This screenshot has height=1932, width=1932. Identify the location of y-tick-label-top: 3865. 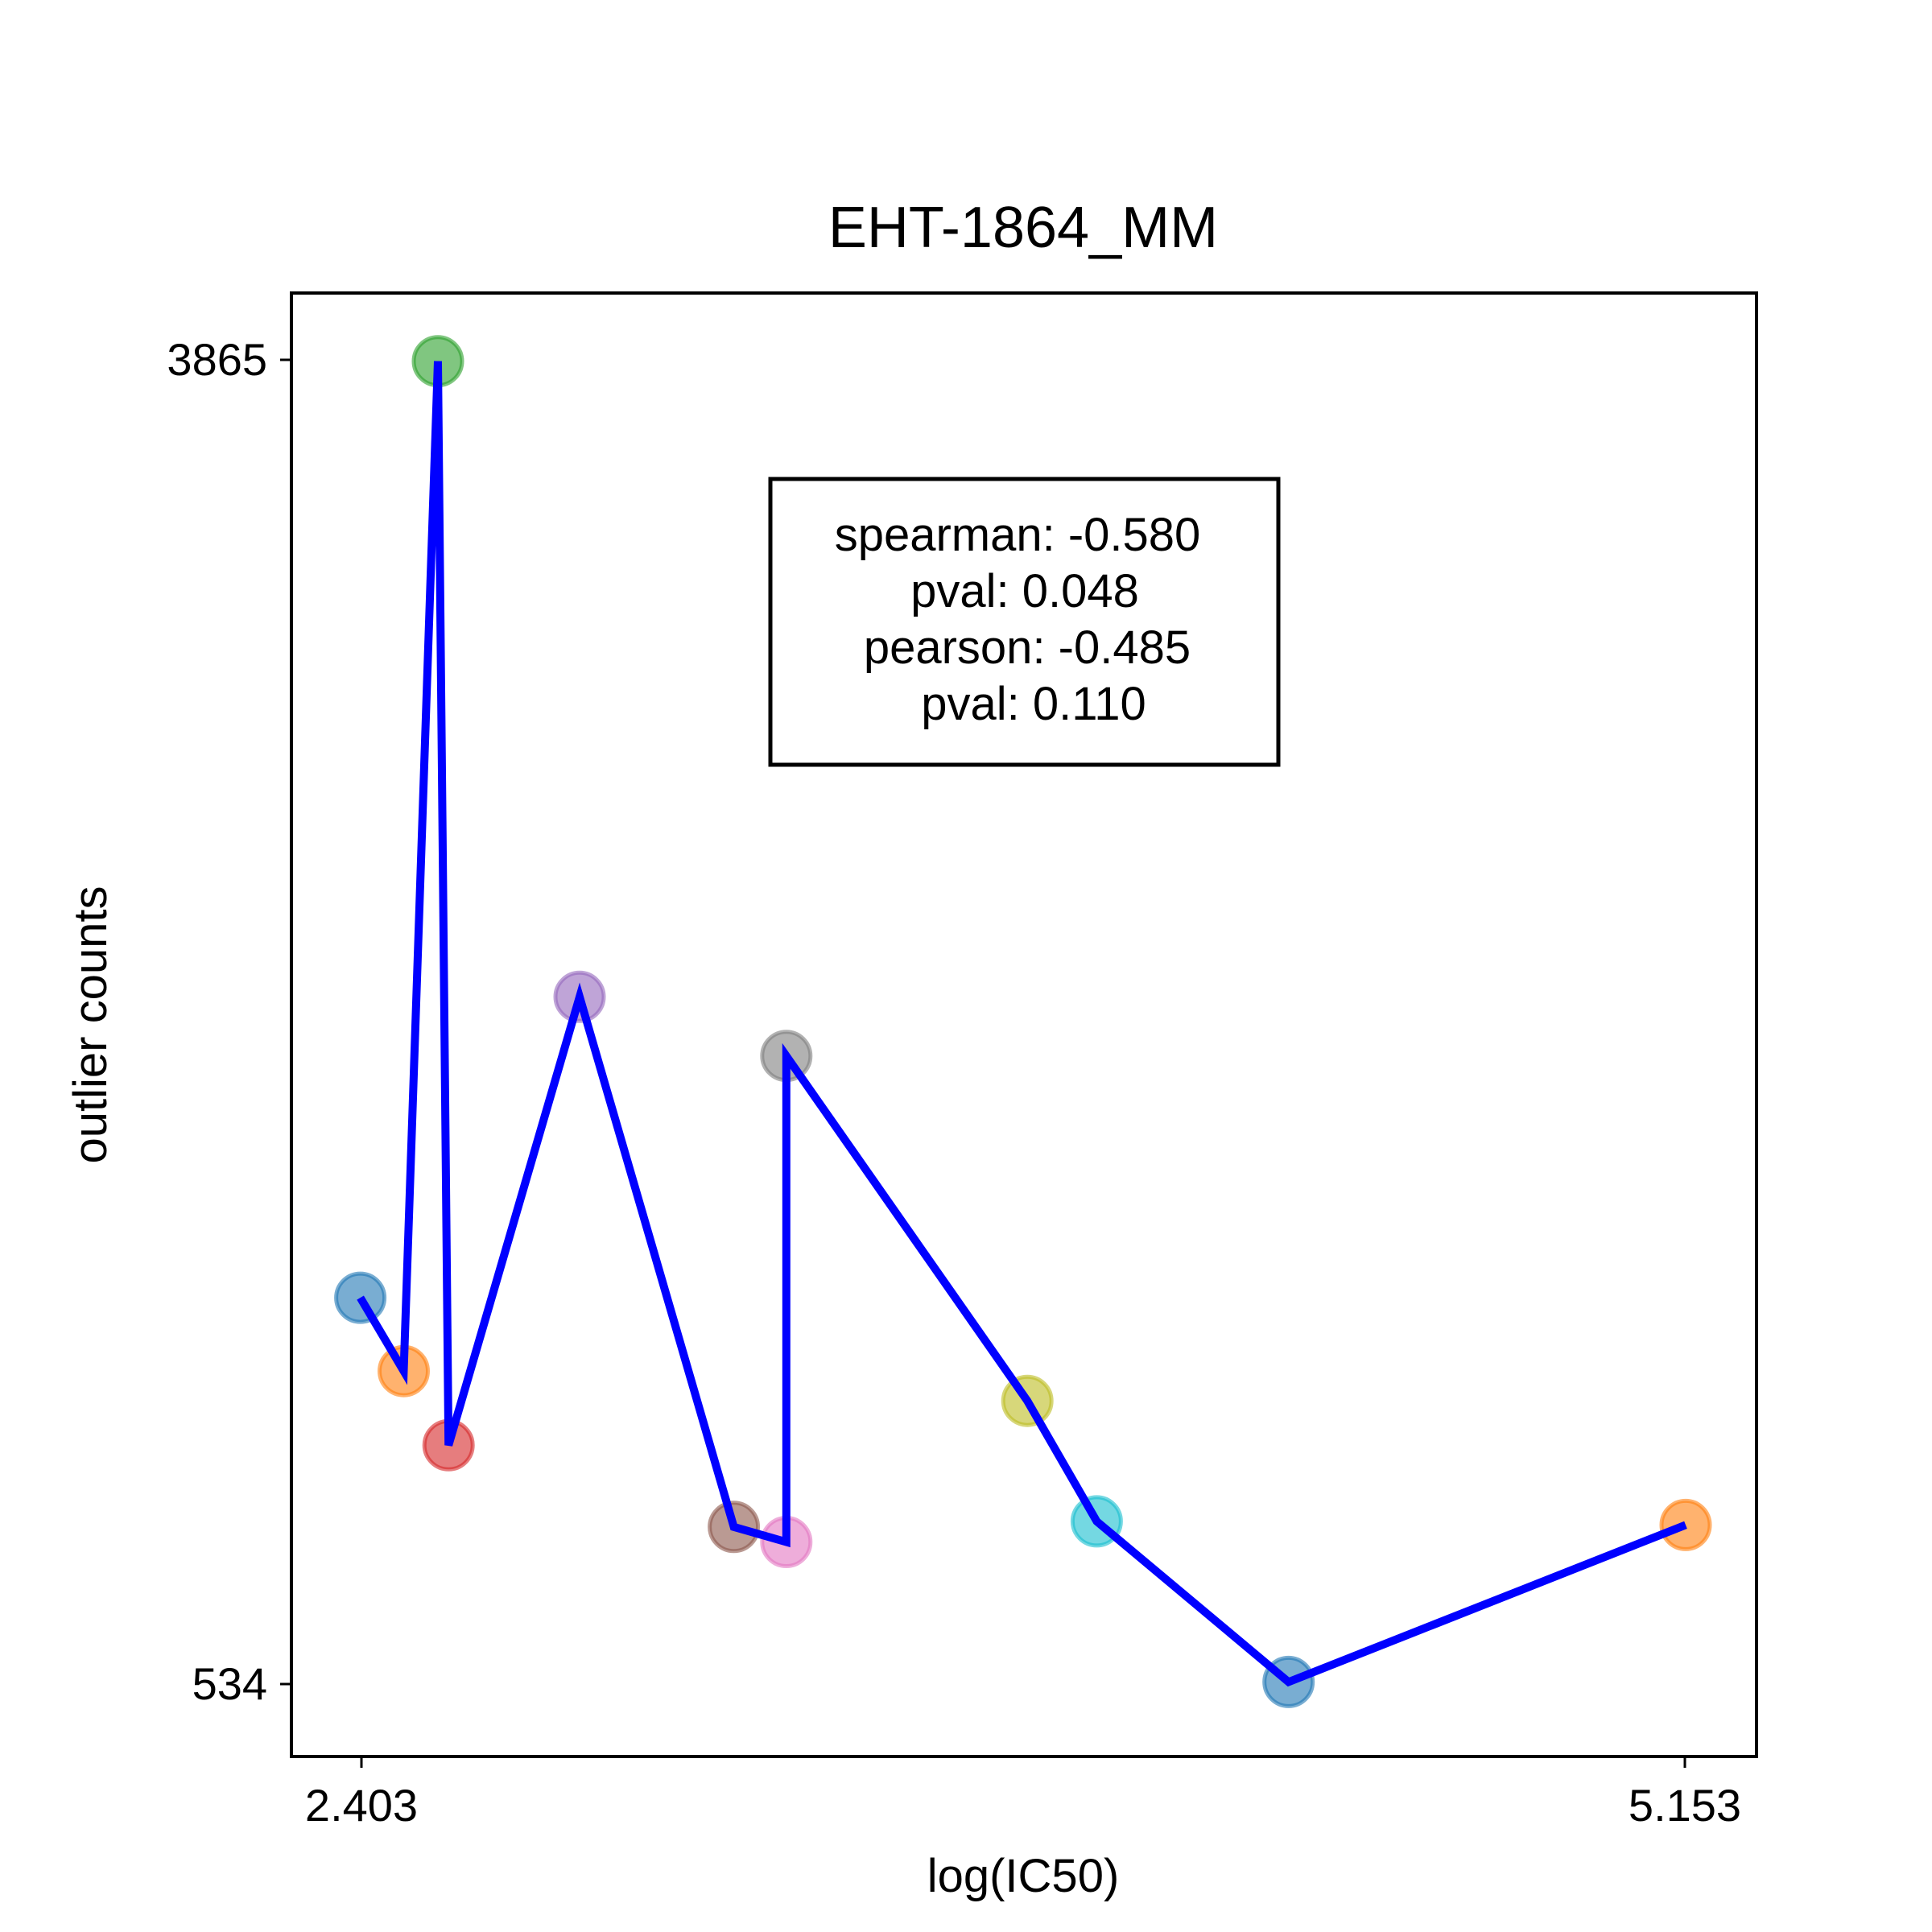
(217, 359).